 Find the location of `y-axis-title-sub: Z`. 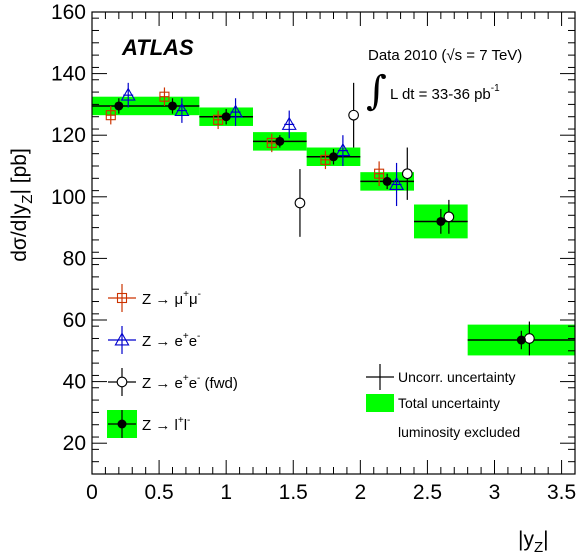

y-axis-title-sub: Z is located at coordinates (27, 199).